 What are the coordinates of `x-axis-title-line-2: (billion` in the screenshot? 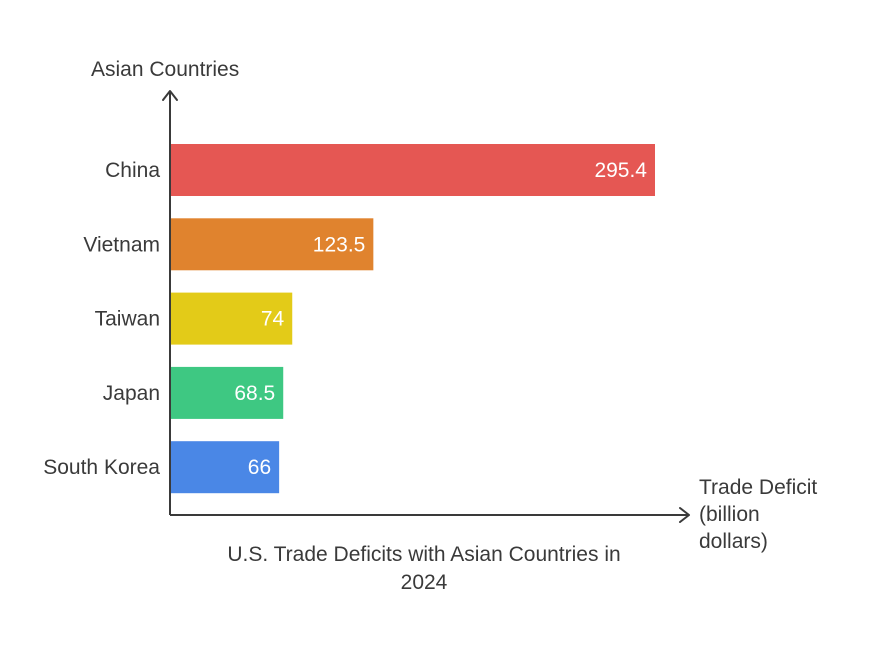 It's located at (729, 514).